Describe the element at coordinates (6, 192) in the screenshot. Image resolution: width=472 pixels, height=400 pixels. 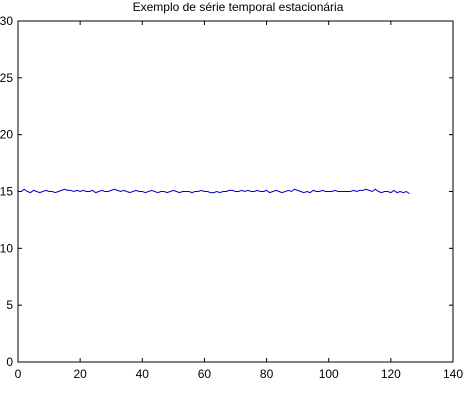
I see `y-tick-label: 15` at that location.